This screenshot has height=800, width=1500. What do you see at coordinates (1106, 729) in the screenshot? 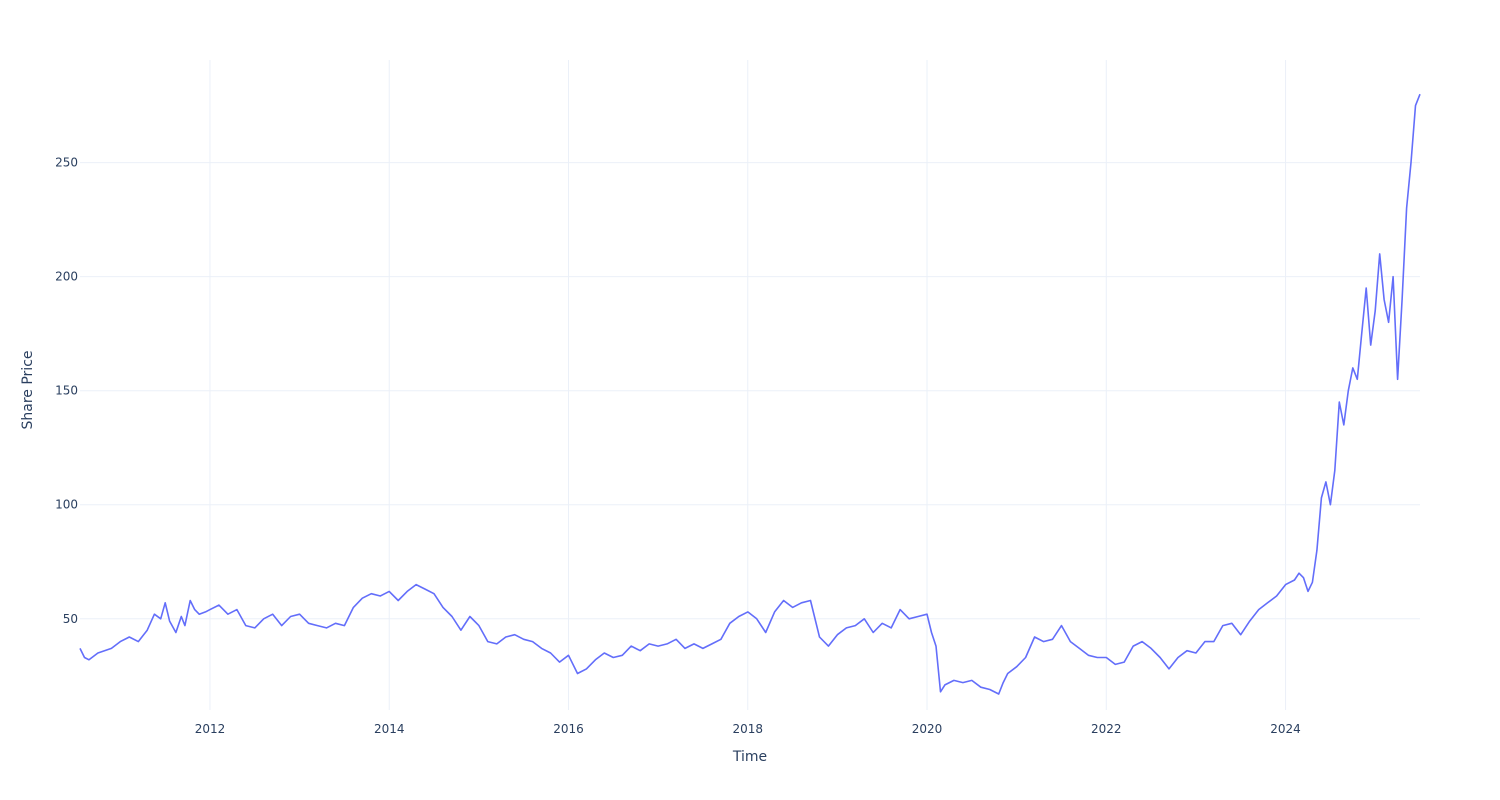
I see `x-tick-label: 2022` at bounding box center [1106, 729].